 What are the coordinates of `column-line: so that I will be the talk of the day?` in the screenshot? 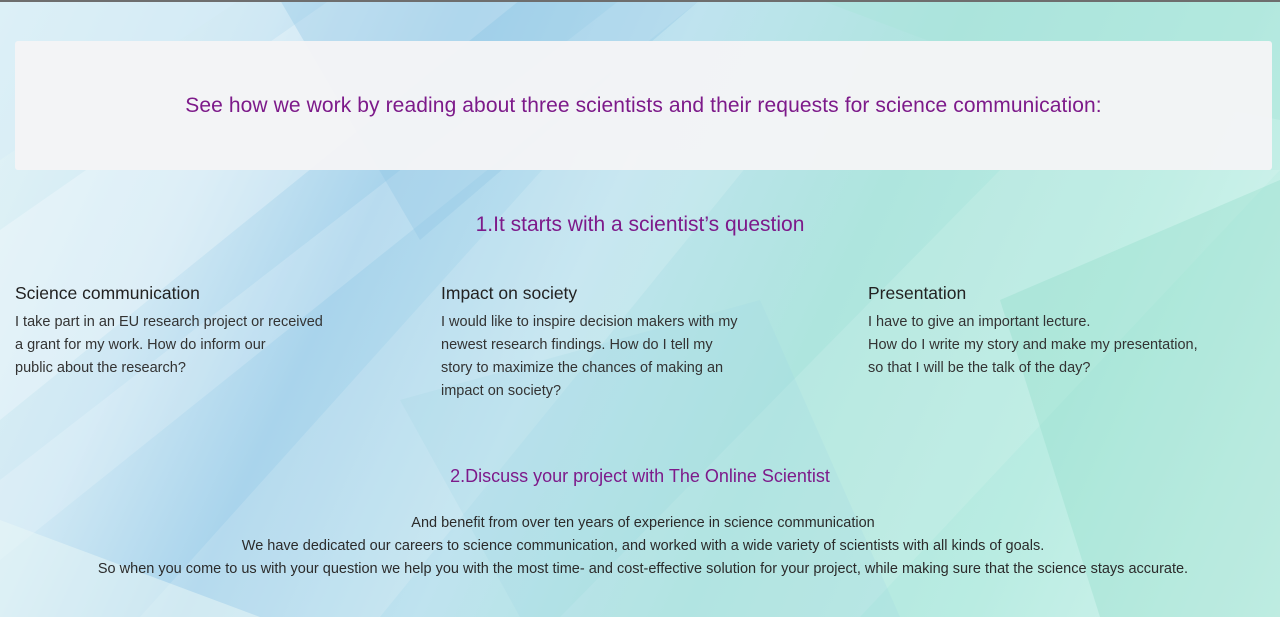 It's located at (979, 368).